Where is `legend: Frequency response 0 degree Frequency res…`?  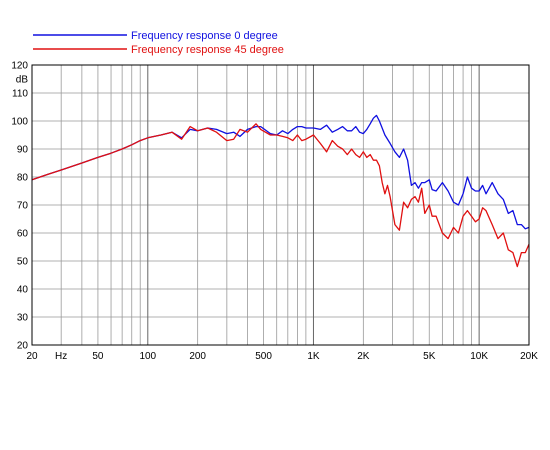 legend: Frequency response 0 degree Frequency res… is located at coordinates (158, 43).